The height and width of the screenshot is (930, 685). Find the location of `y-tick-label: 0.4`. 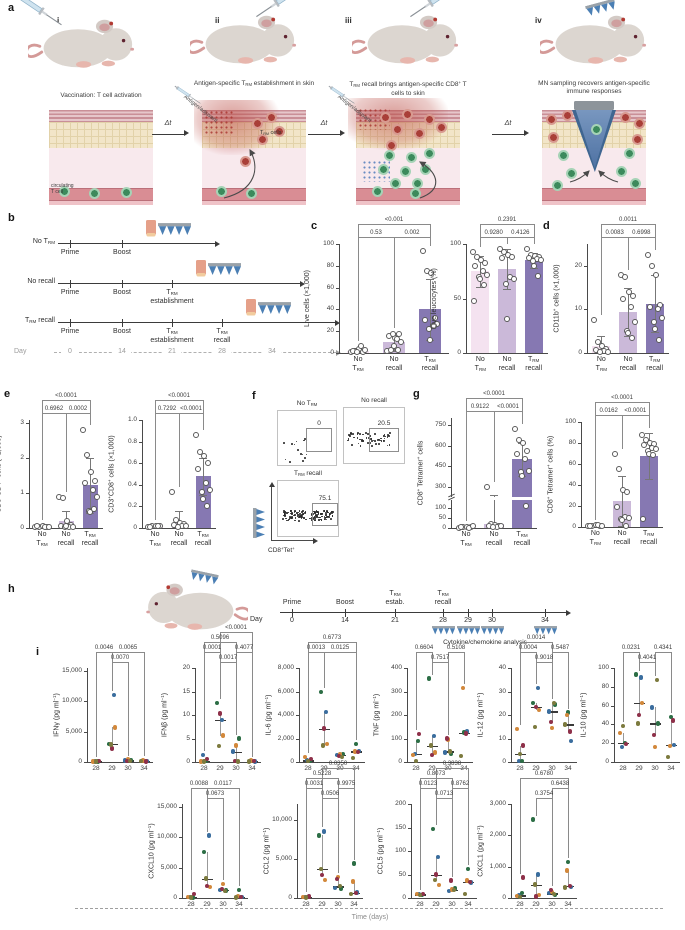

y-tick-label: 0.4 is located at coordinates (132, 484).